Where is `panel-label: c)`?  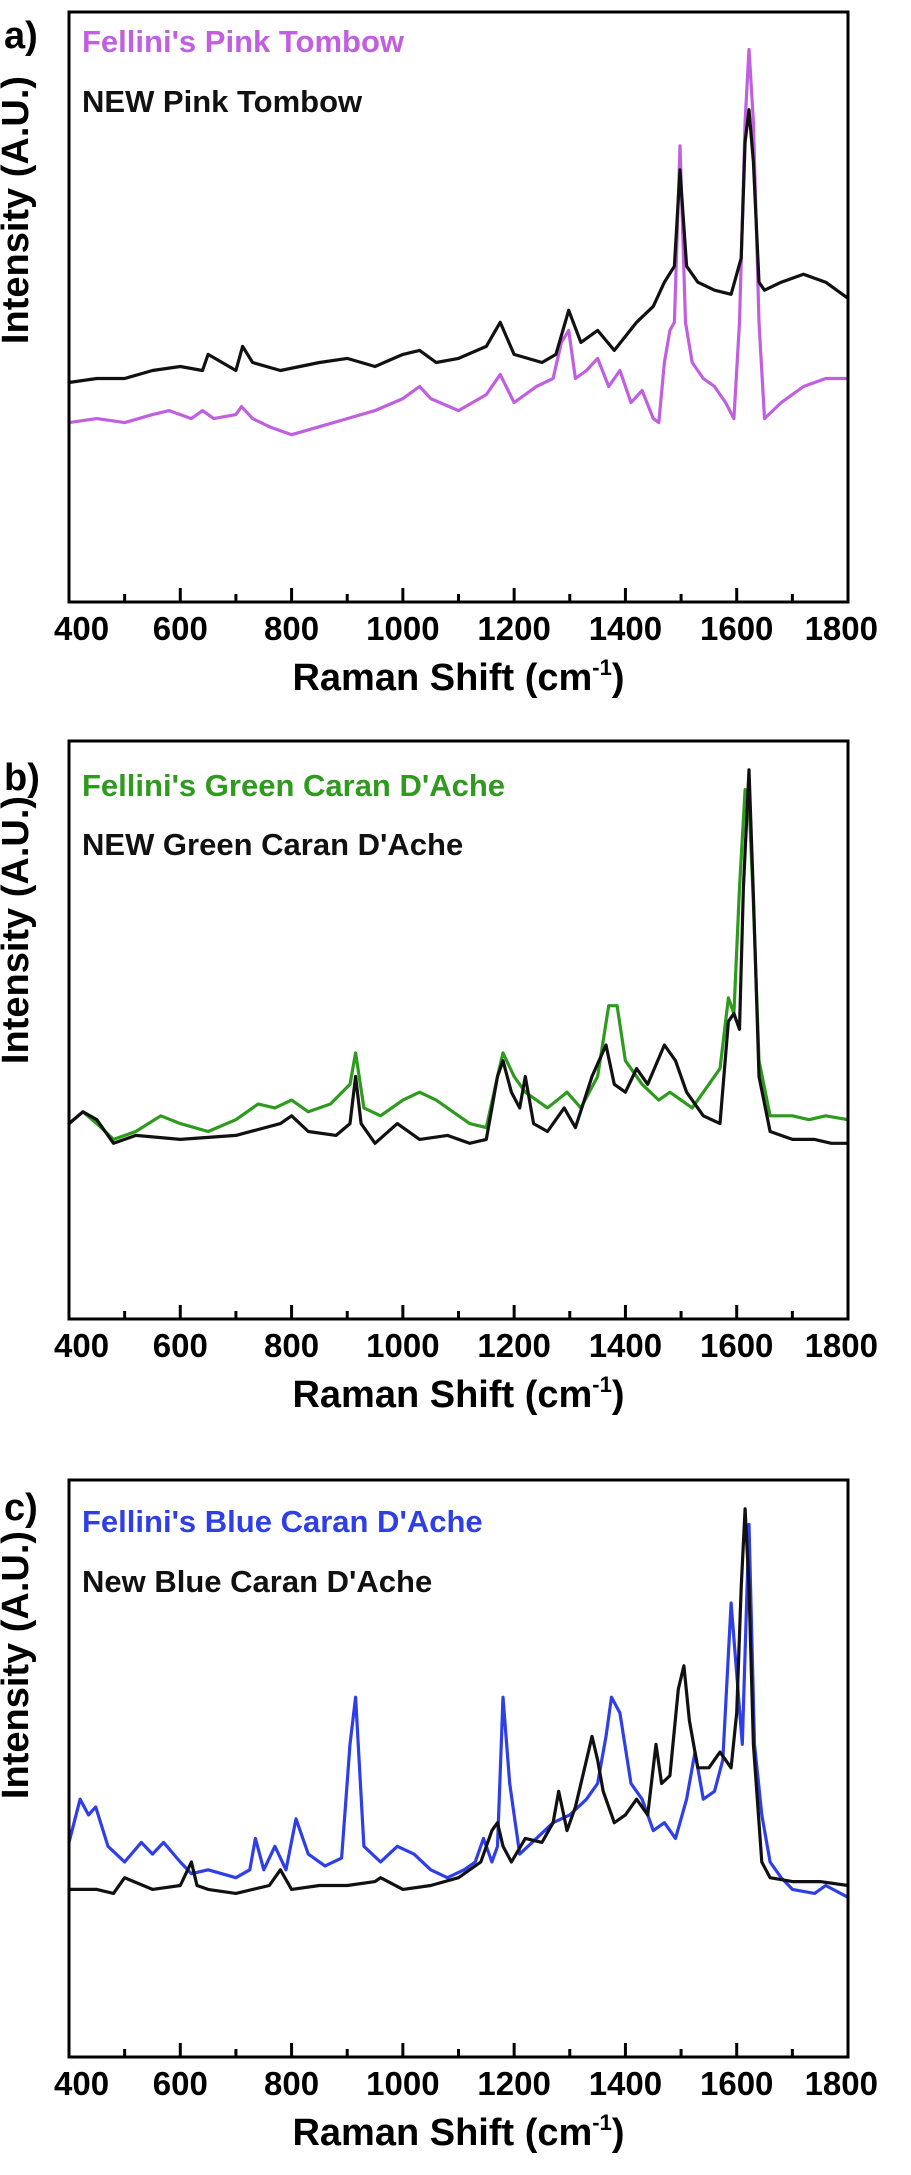 panel-label: c) is located at coordinates (21, 1508).